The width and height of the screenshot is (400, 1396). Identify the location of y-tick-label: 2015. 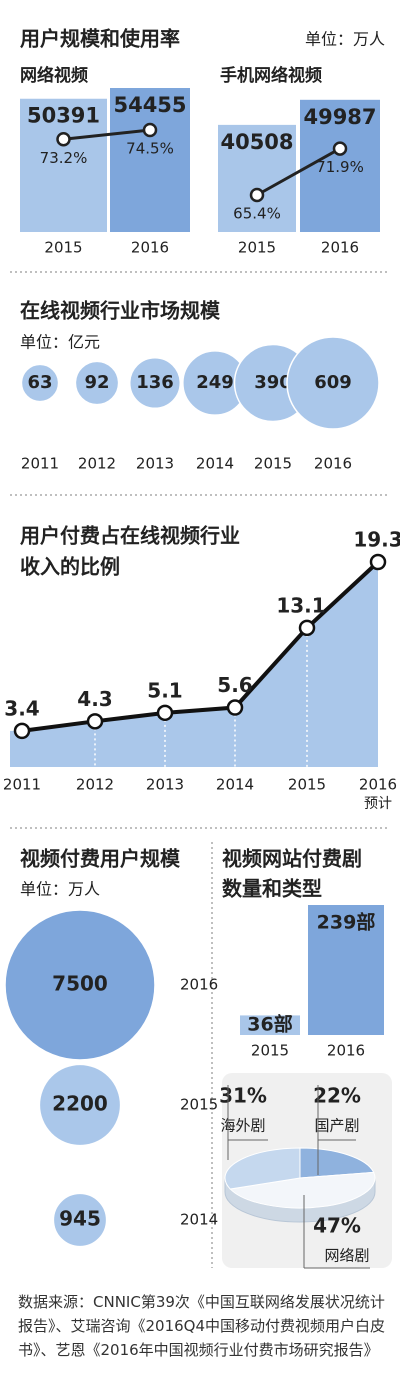
(199, 1105).